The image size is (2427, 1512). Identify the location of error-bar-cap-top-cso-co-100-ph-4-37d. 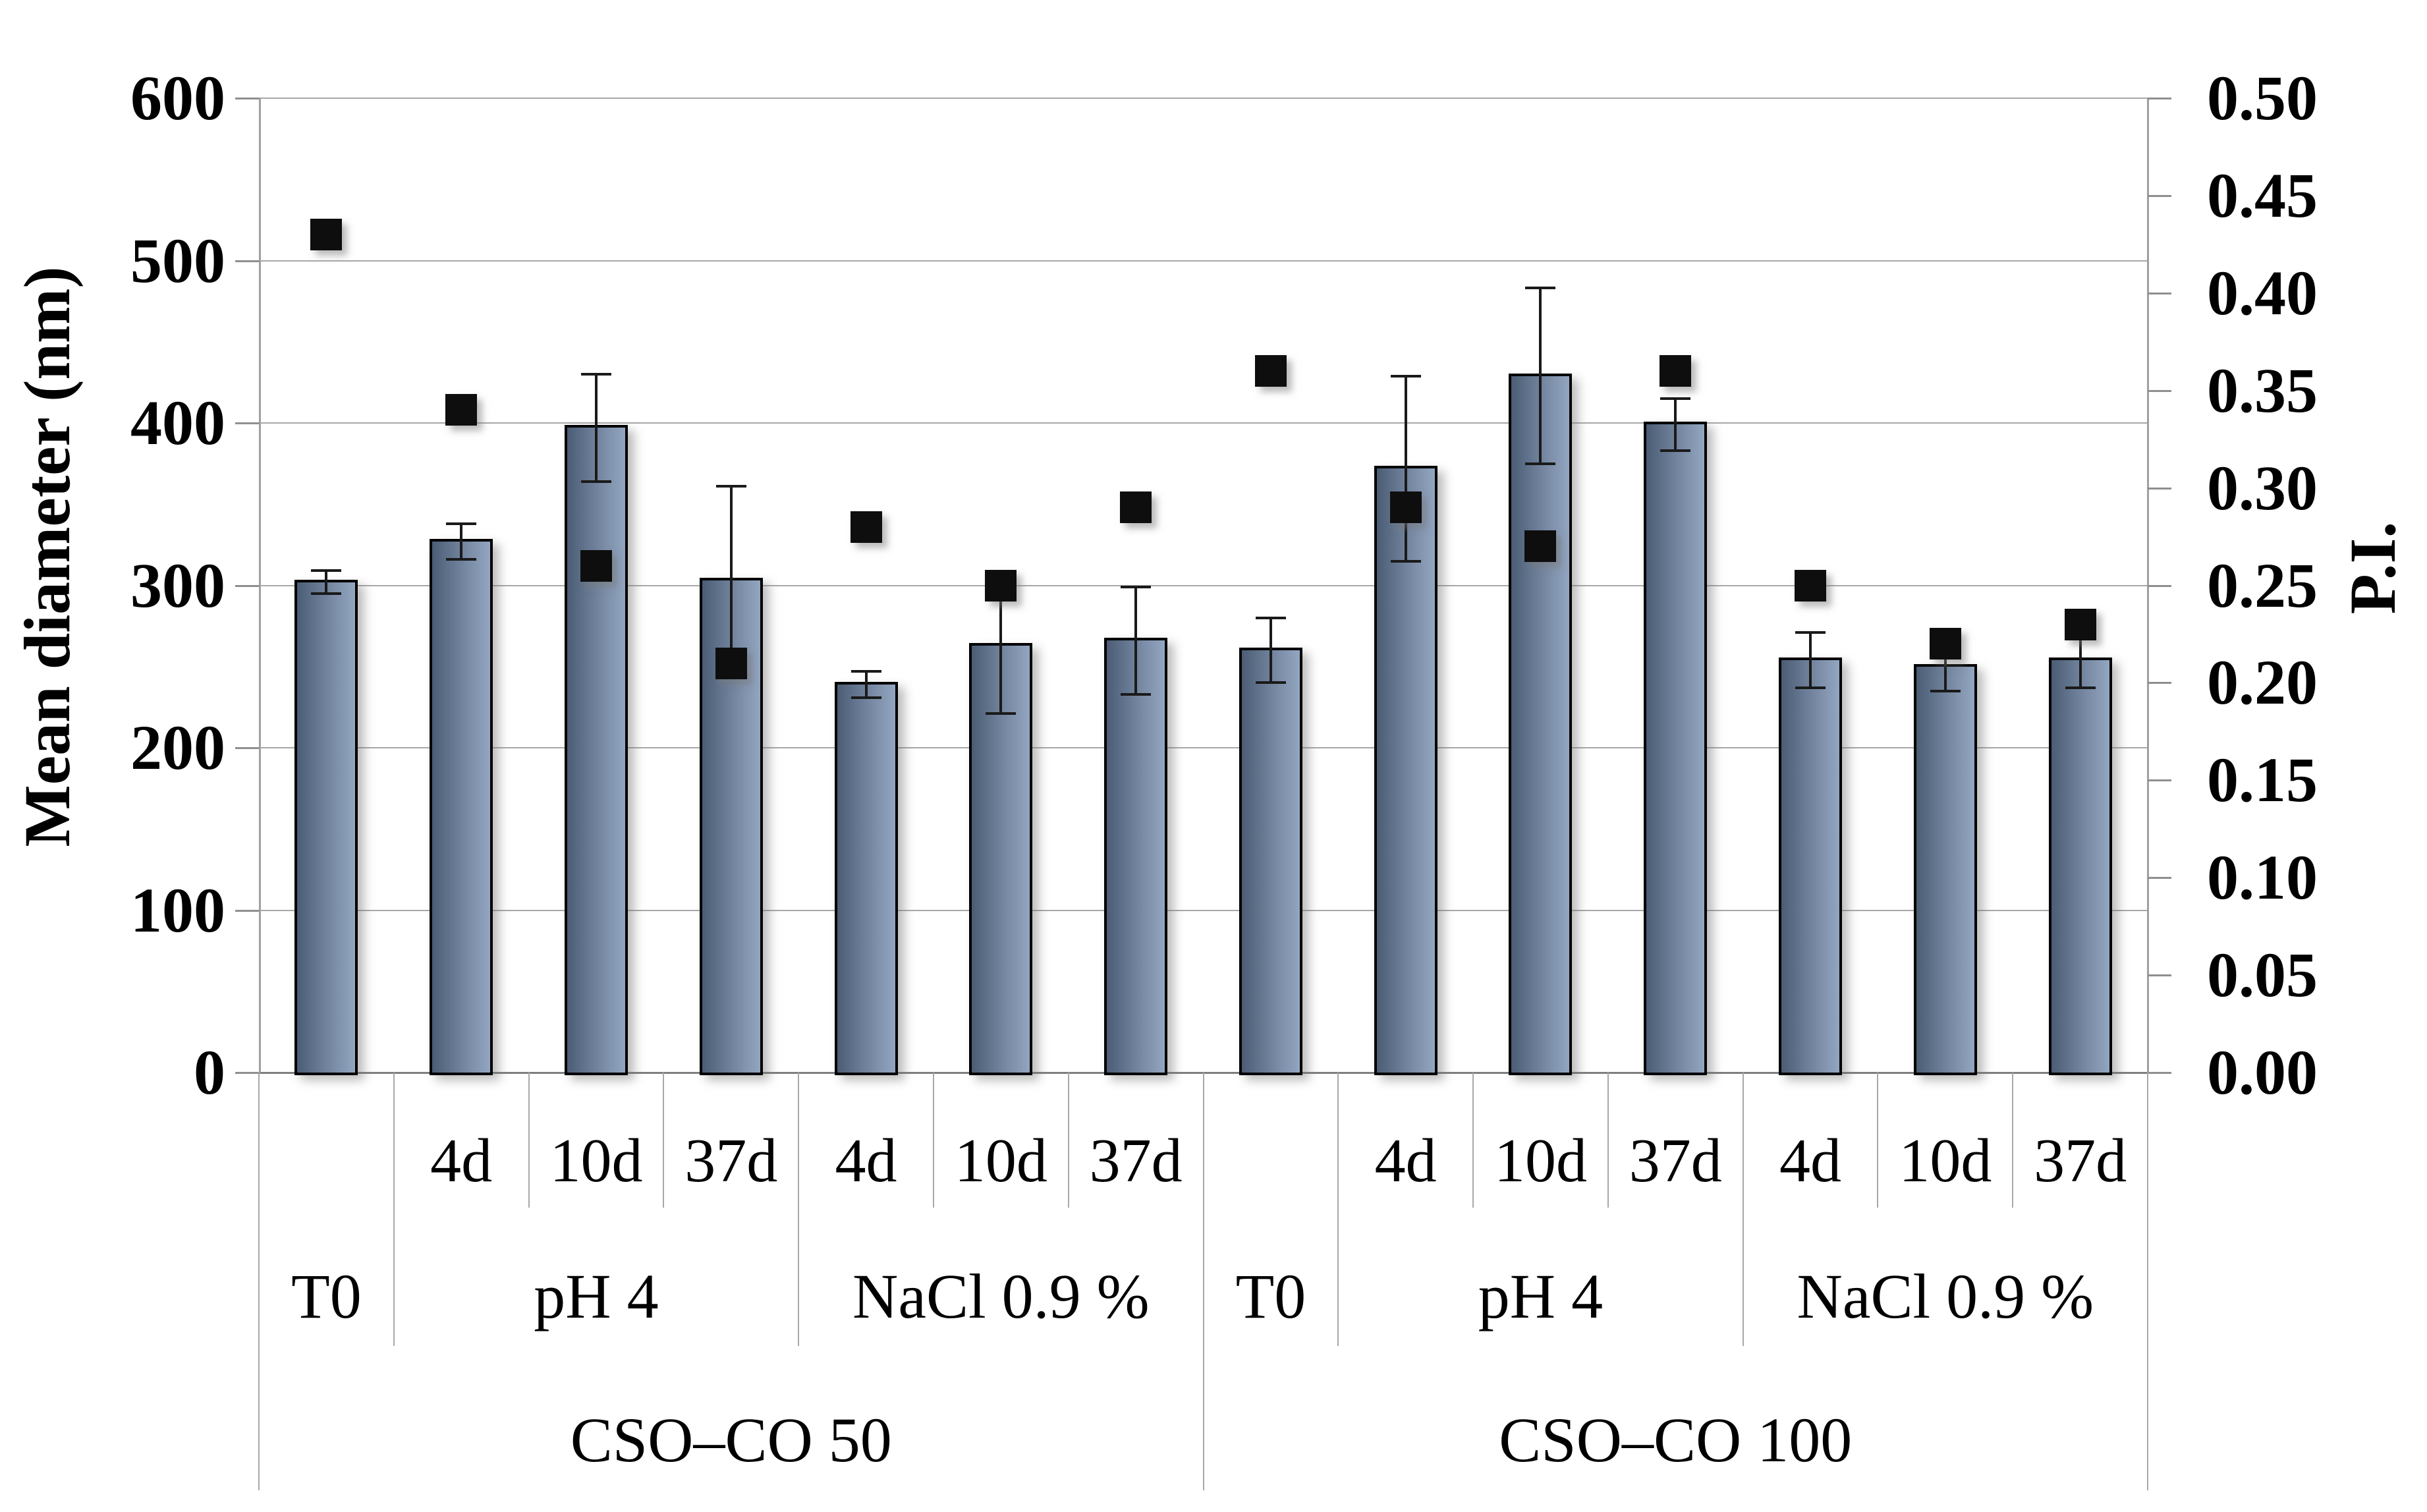
(1675, 399).